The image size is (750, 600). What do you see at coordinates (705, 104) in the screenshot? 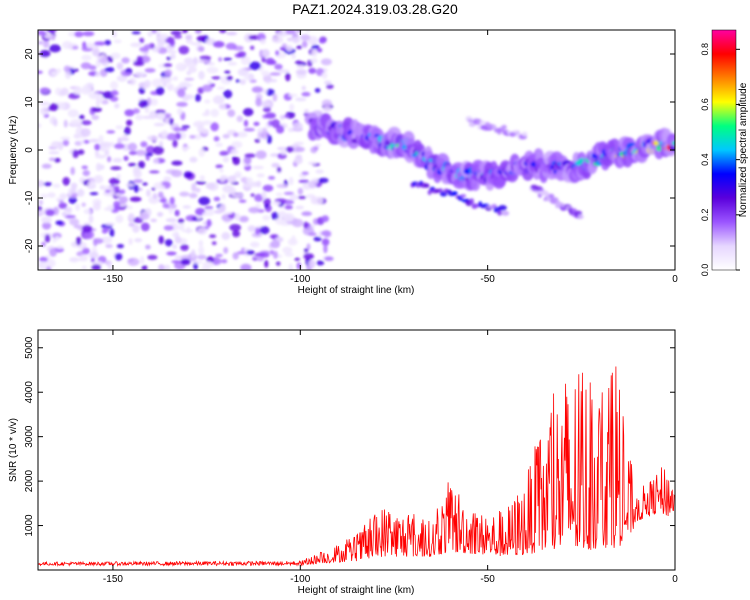
I see `colorbar-tick-label: 0.6` at bounding box center [705, 104].